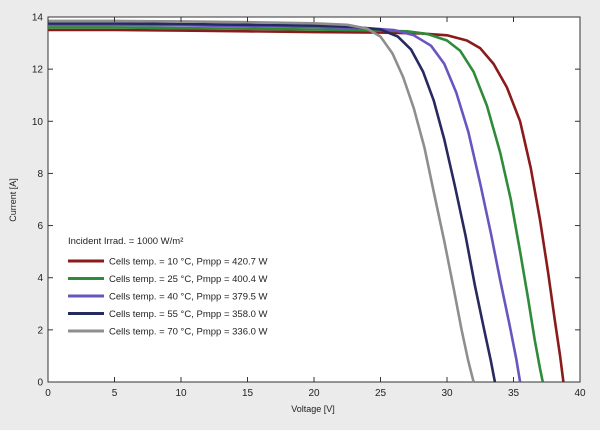  What do you see at coordinates (188, 279) in the screenshot?
I see `legend-label-2: Cells temp. = 25 °C, Pmpp = 400.4 W` at bounding box center [188, 279].